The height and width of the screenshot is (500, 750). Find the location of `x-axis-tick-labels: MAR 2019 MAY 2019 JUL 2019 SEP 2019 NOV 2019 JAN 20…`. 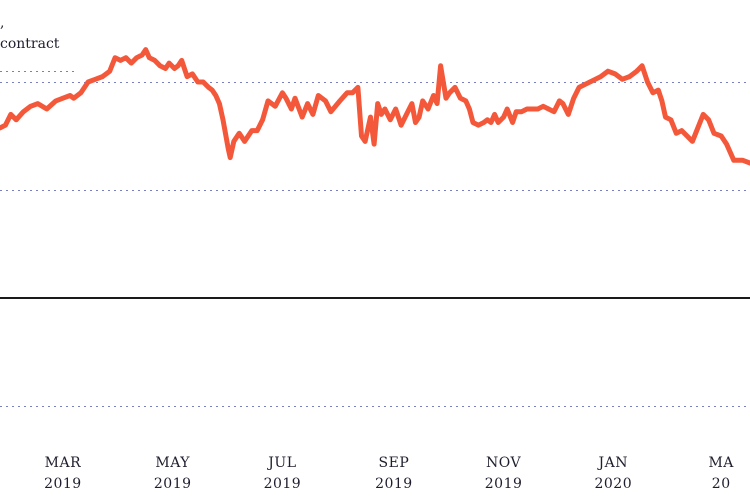

x-axis-tick-labels: MAR 2019 MAY 2019 JUL 2019 SEP 2019 NOV 2019 JAN 20… is located at coordinates (389, 473).